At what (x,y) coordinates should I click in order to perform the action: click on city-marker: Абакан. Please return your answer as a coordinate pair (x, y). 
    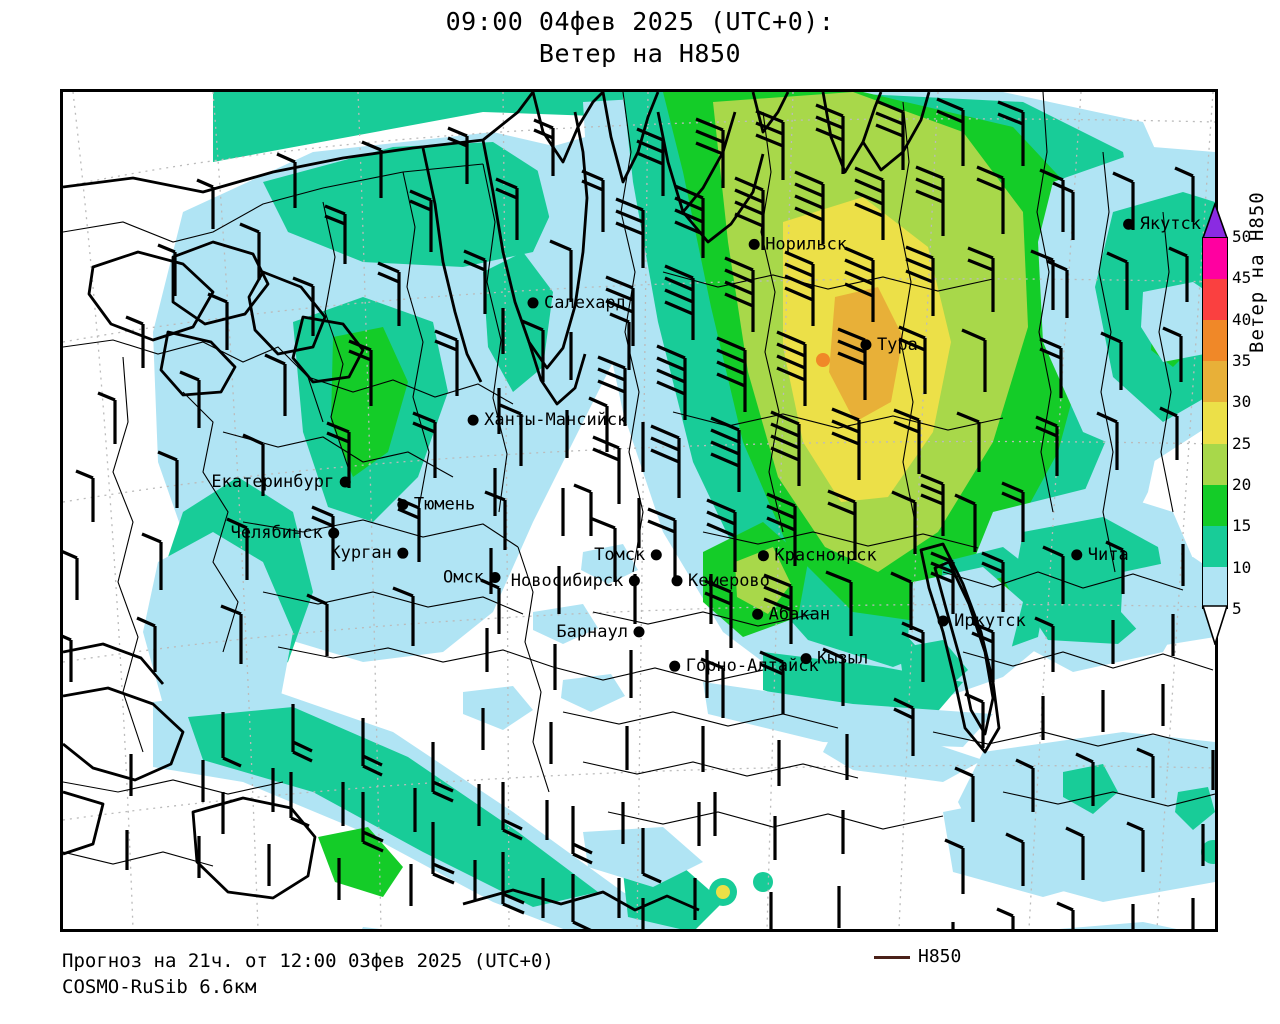
    Looking at the image, I should click on (791, 614).